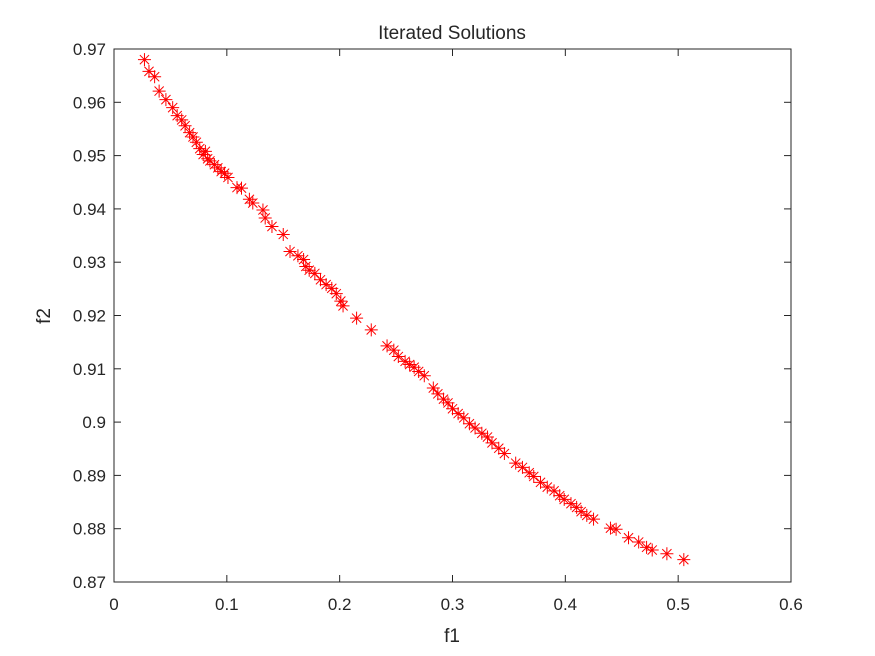 This screenshot has width=875, height=656. What do you see at coordinates (89, 262) in the screenshot?
I see `y-tick-label: 0.93` at bounding box center [89, 262].